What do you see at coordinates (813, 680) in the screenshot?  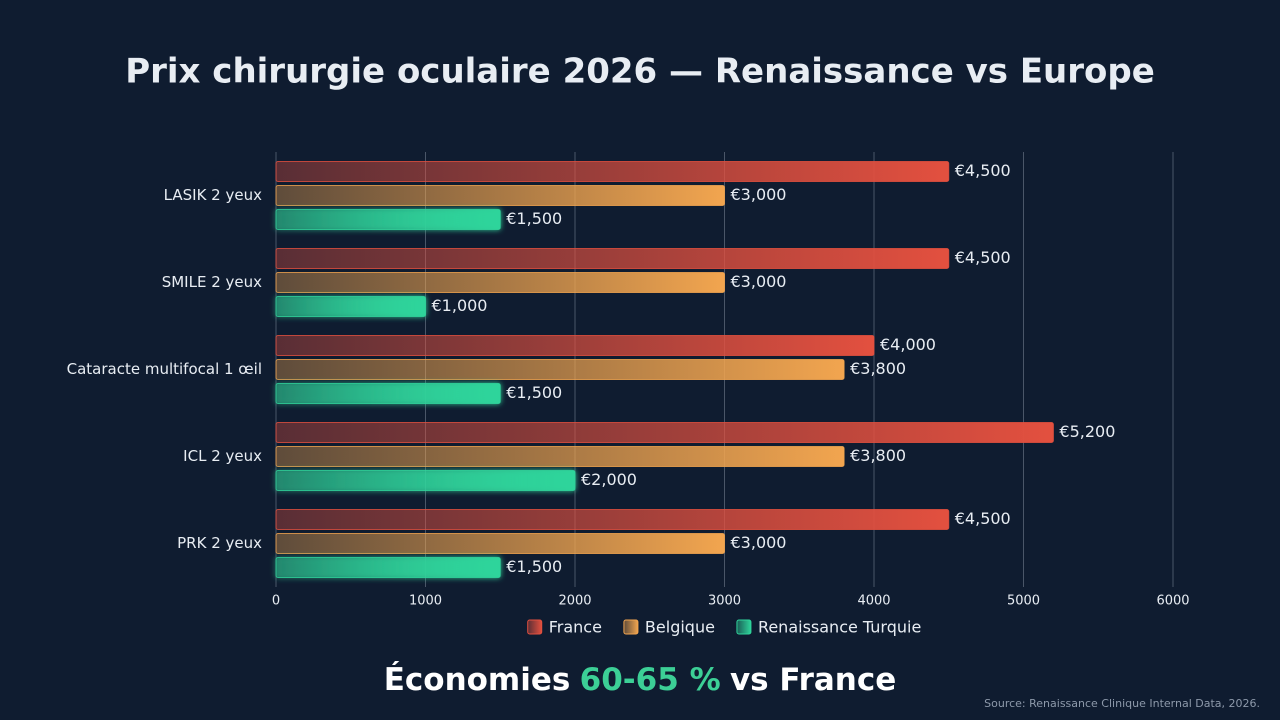 I see `headline-text: vs France` at bounding box center [813, 680].